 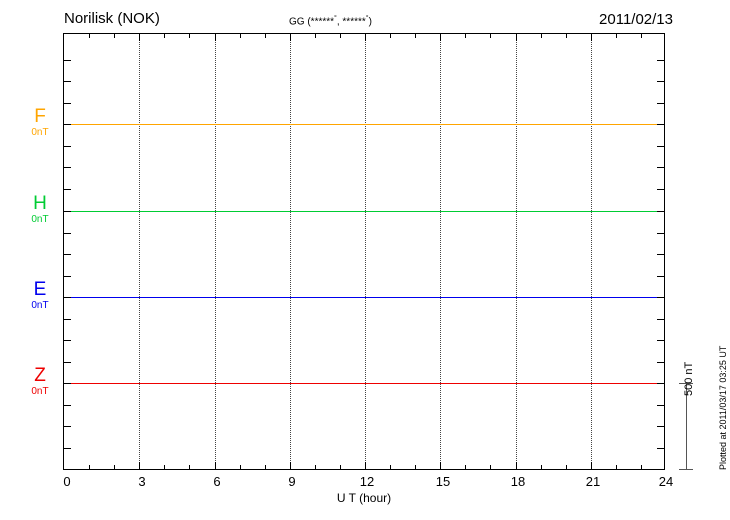 I want to click on page-title: Norilisk (NOK), so click(x=112, y=18).